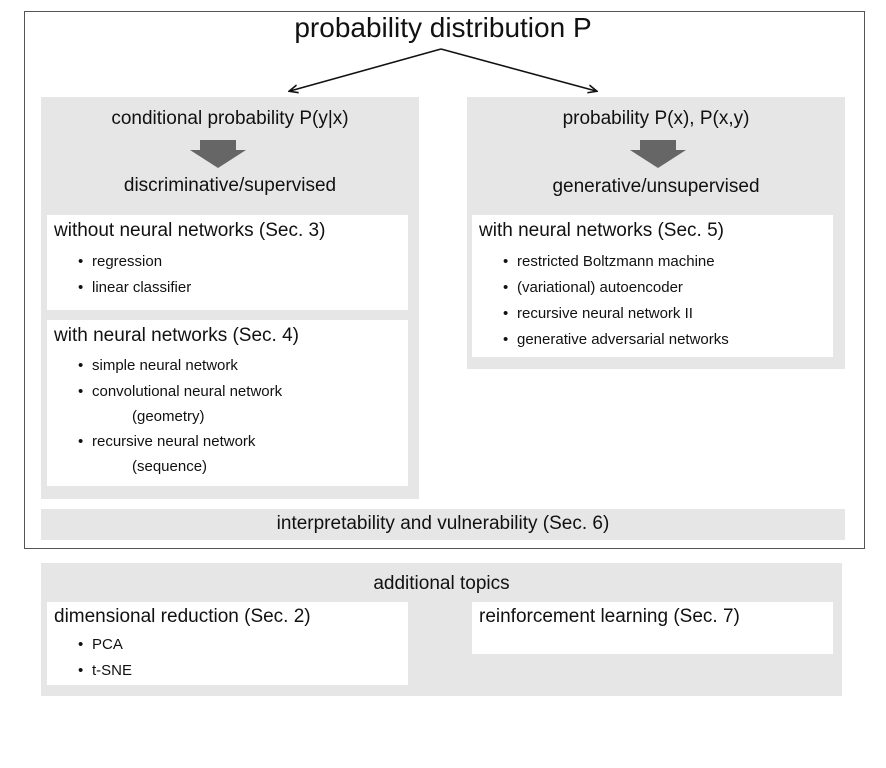 This screenshot has height=768, width=886. Describe the element at coordinates (441, 583) in the screenshot. I see `additional-topics-title: additional topics` at that location.